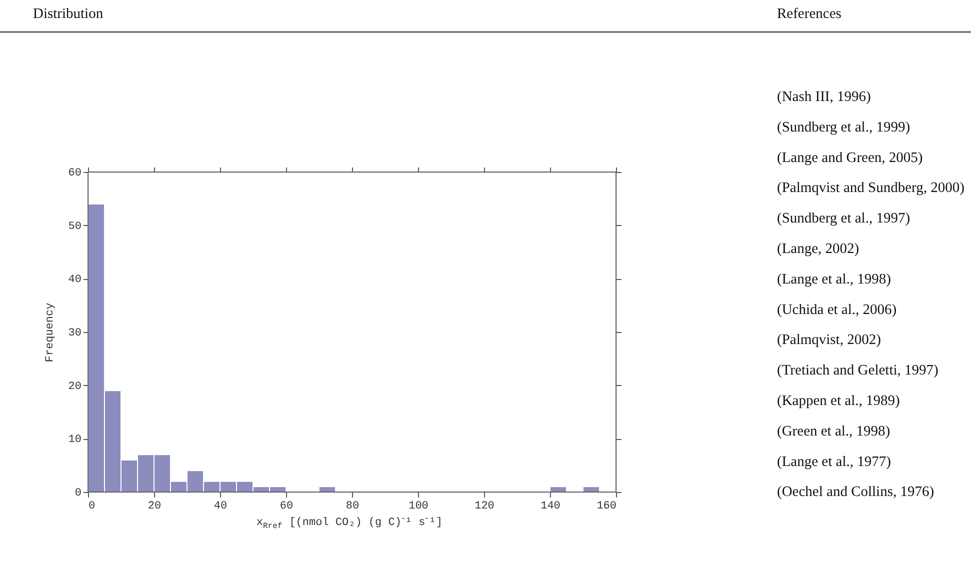 This screenshot has height=565, width=971. What do you see at coordinates (92, 506) in the screenshot?
I see `x-tick-label: 0` at bounding box center [92, 506].